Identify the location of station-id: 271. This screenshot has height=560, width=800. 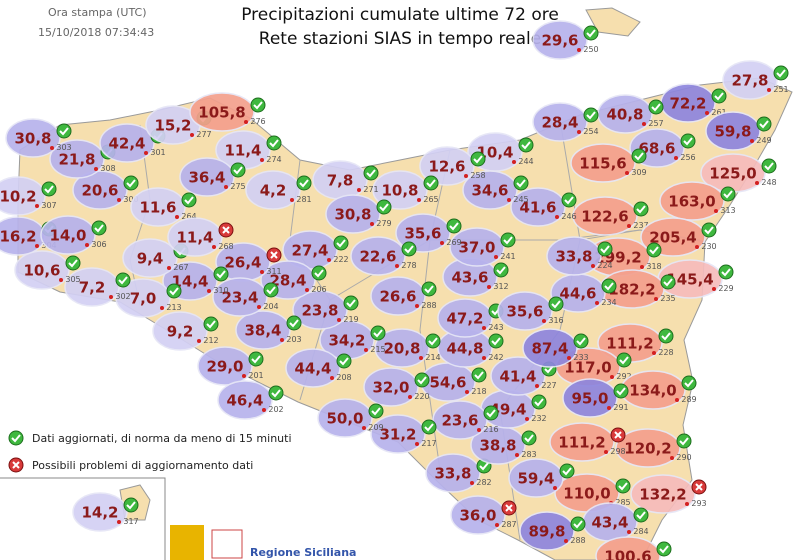
(370, 189).